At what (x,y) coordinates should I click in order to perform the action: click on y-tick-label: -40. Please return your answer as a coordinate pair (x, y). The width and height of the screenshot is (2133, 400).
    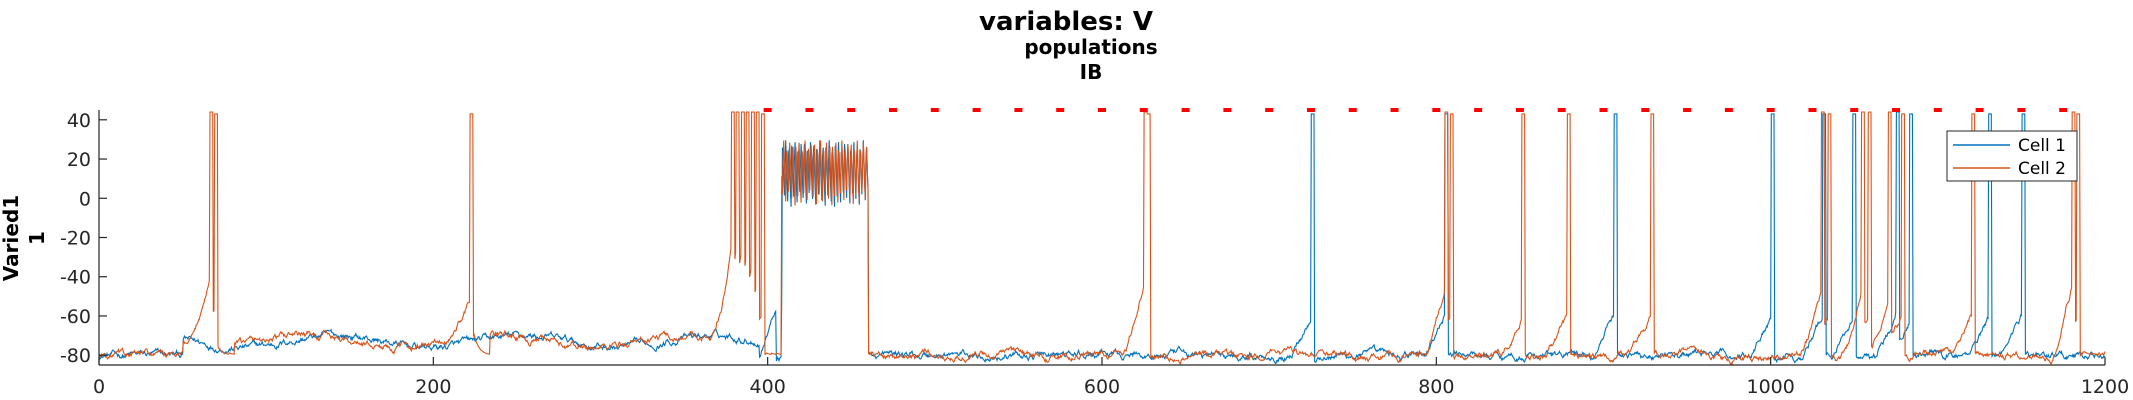
    Looking at the image, I should click on (75, 278).